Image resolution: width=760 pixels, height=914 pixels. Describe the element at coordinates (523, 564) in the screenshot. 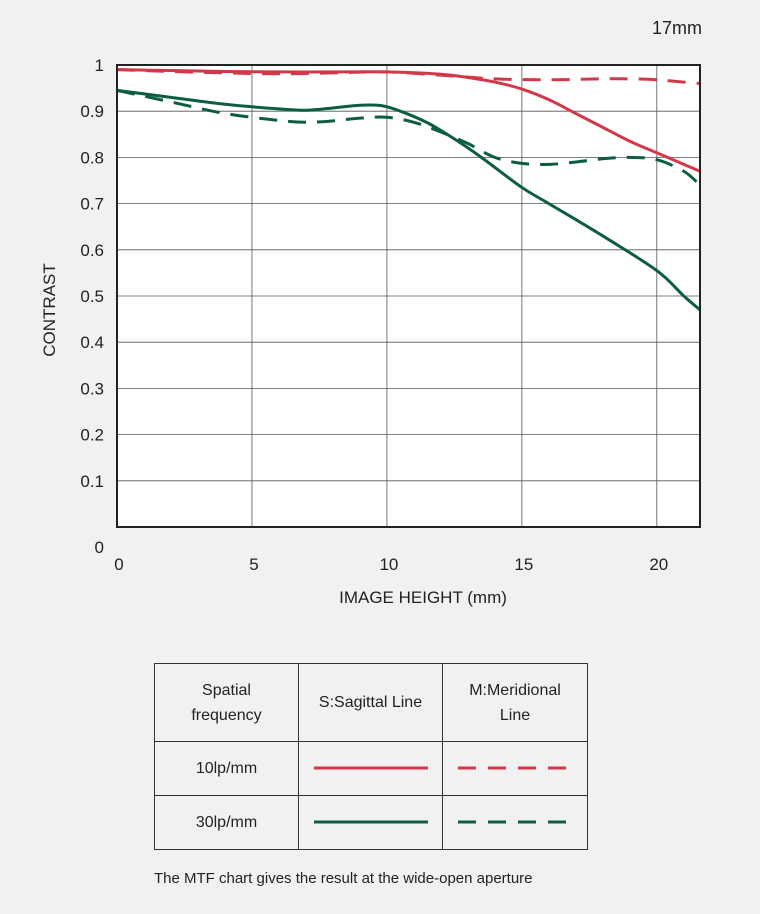

I see `x-tick-label-3: 15` at that location.